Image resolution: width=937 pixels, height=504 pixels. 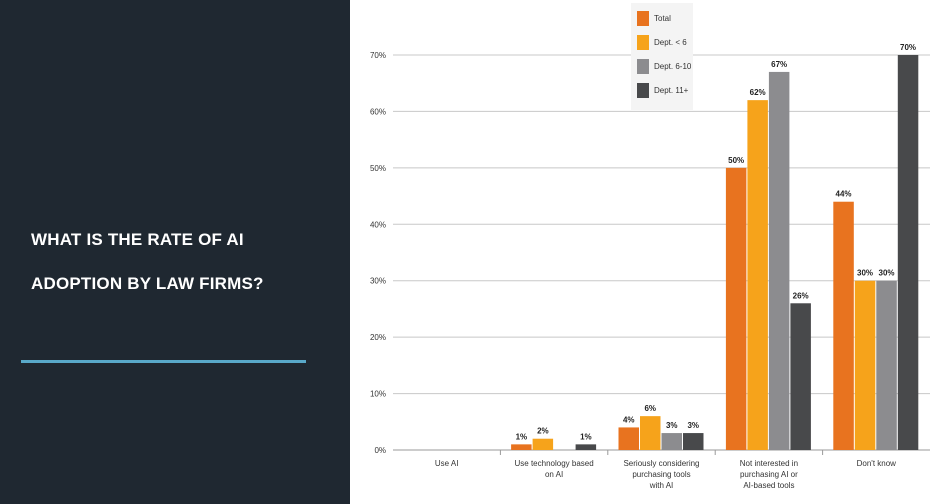 I want to click on legend-label: Dept. < 6, so click(x=670, y=42).